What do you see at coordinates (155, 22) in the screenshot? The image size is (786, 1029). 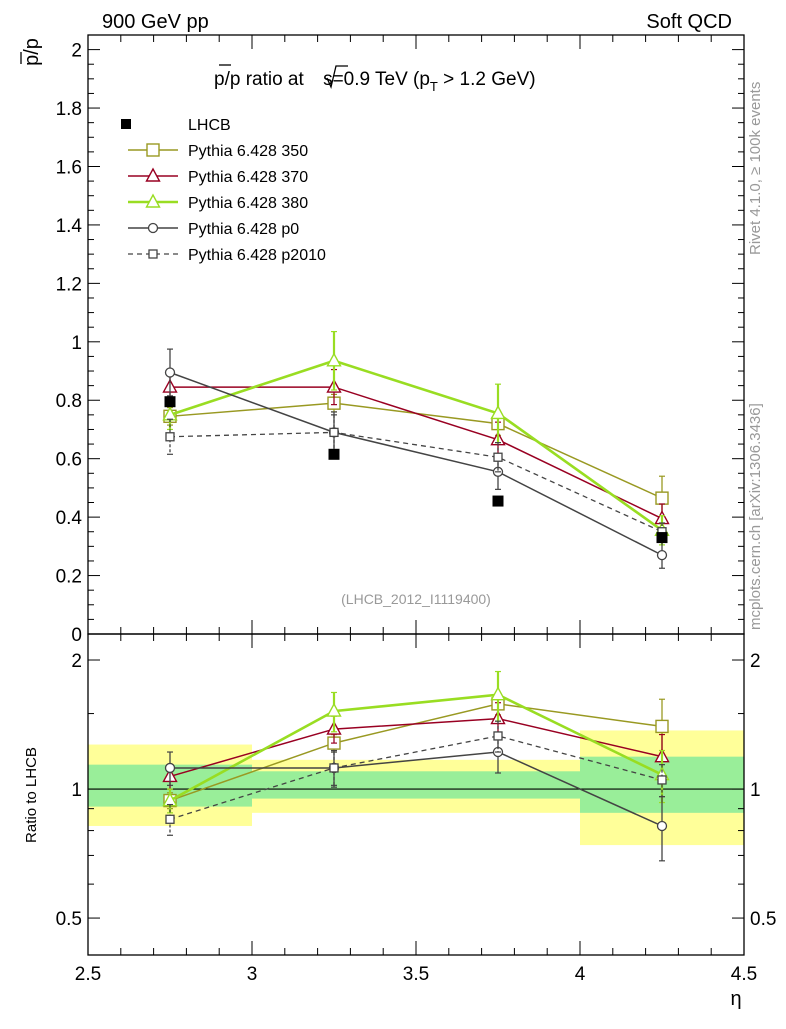 I see `header-left: 900 GeV pp` at bounding box center [155, 22].